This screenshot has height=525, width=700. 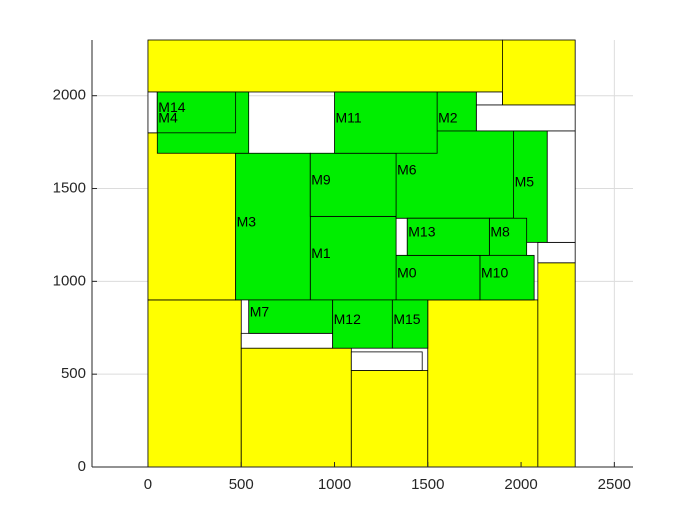 What do you see at coordinates (407, 272) in the screenshot?
I see `module-label-m0: M0` at bounding box center [407, 272].